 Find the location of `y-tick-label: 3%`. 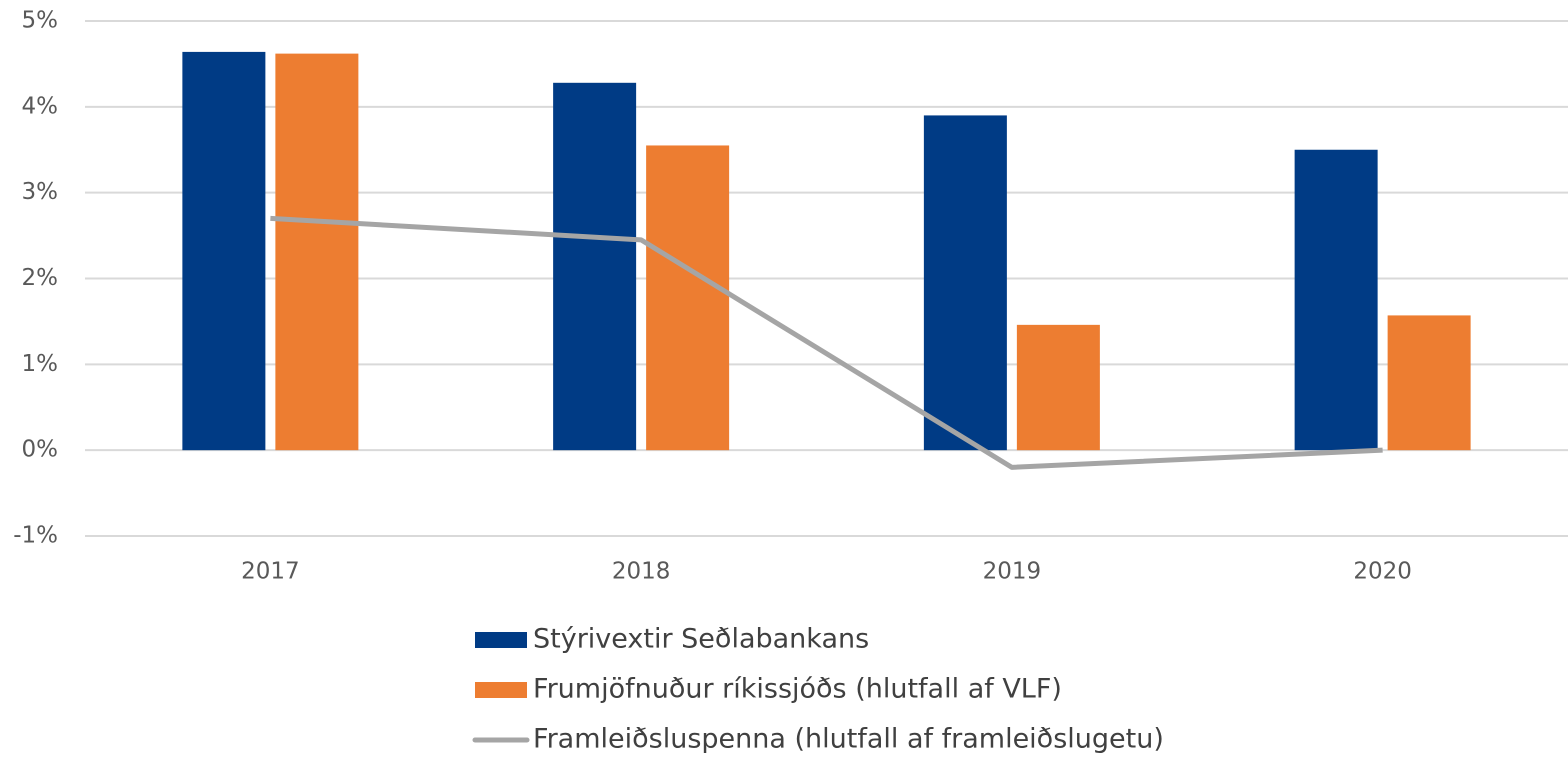

y-tick-label: 3% is located at coordinates (40, 192).